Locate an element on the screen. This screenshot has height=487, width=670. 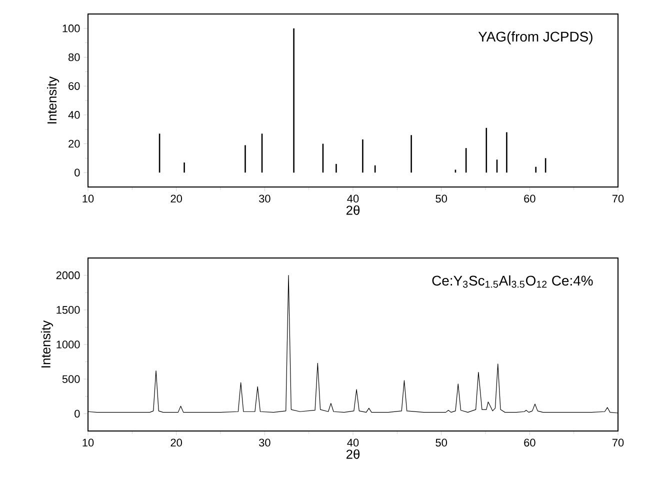
y-tick-label: 80 is located at coordinates (74, 57).